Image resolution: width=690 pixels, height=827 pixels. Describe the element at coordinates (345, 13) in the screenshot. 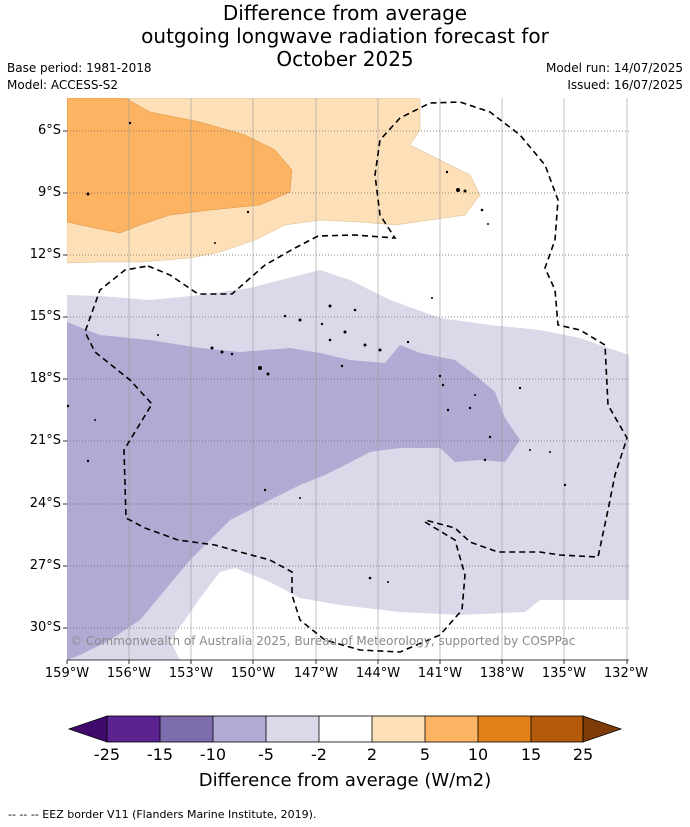

I see `title-line-1: Difference from average` at that location.